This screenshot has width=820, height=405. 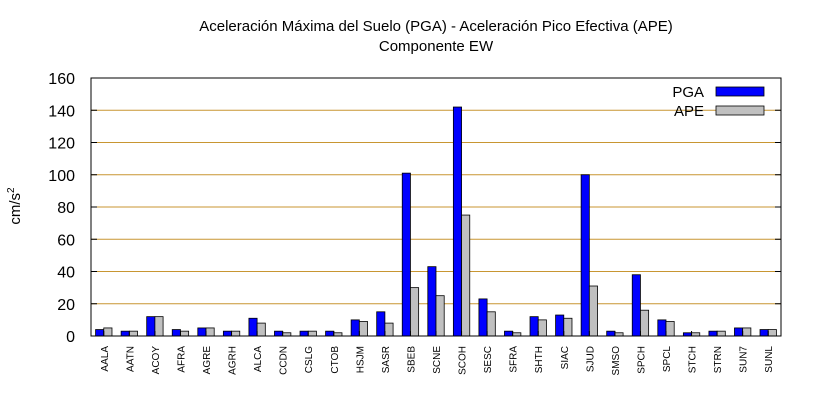 I want to click on x-tick-label: SASR, so click(x=386, y=359).